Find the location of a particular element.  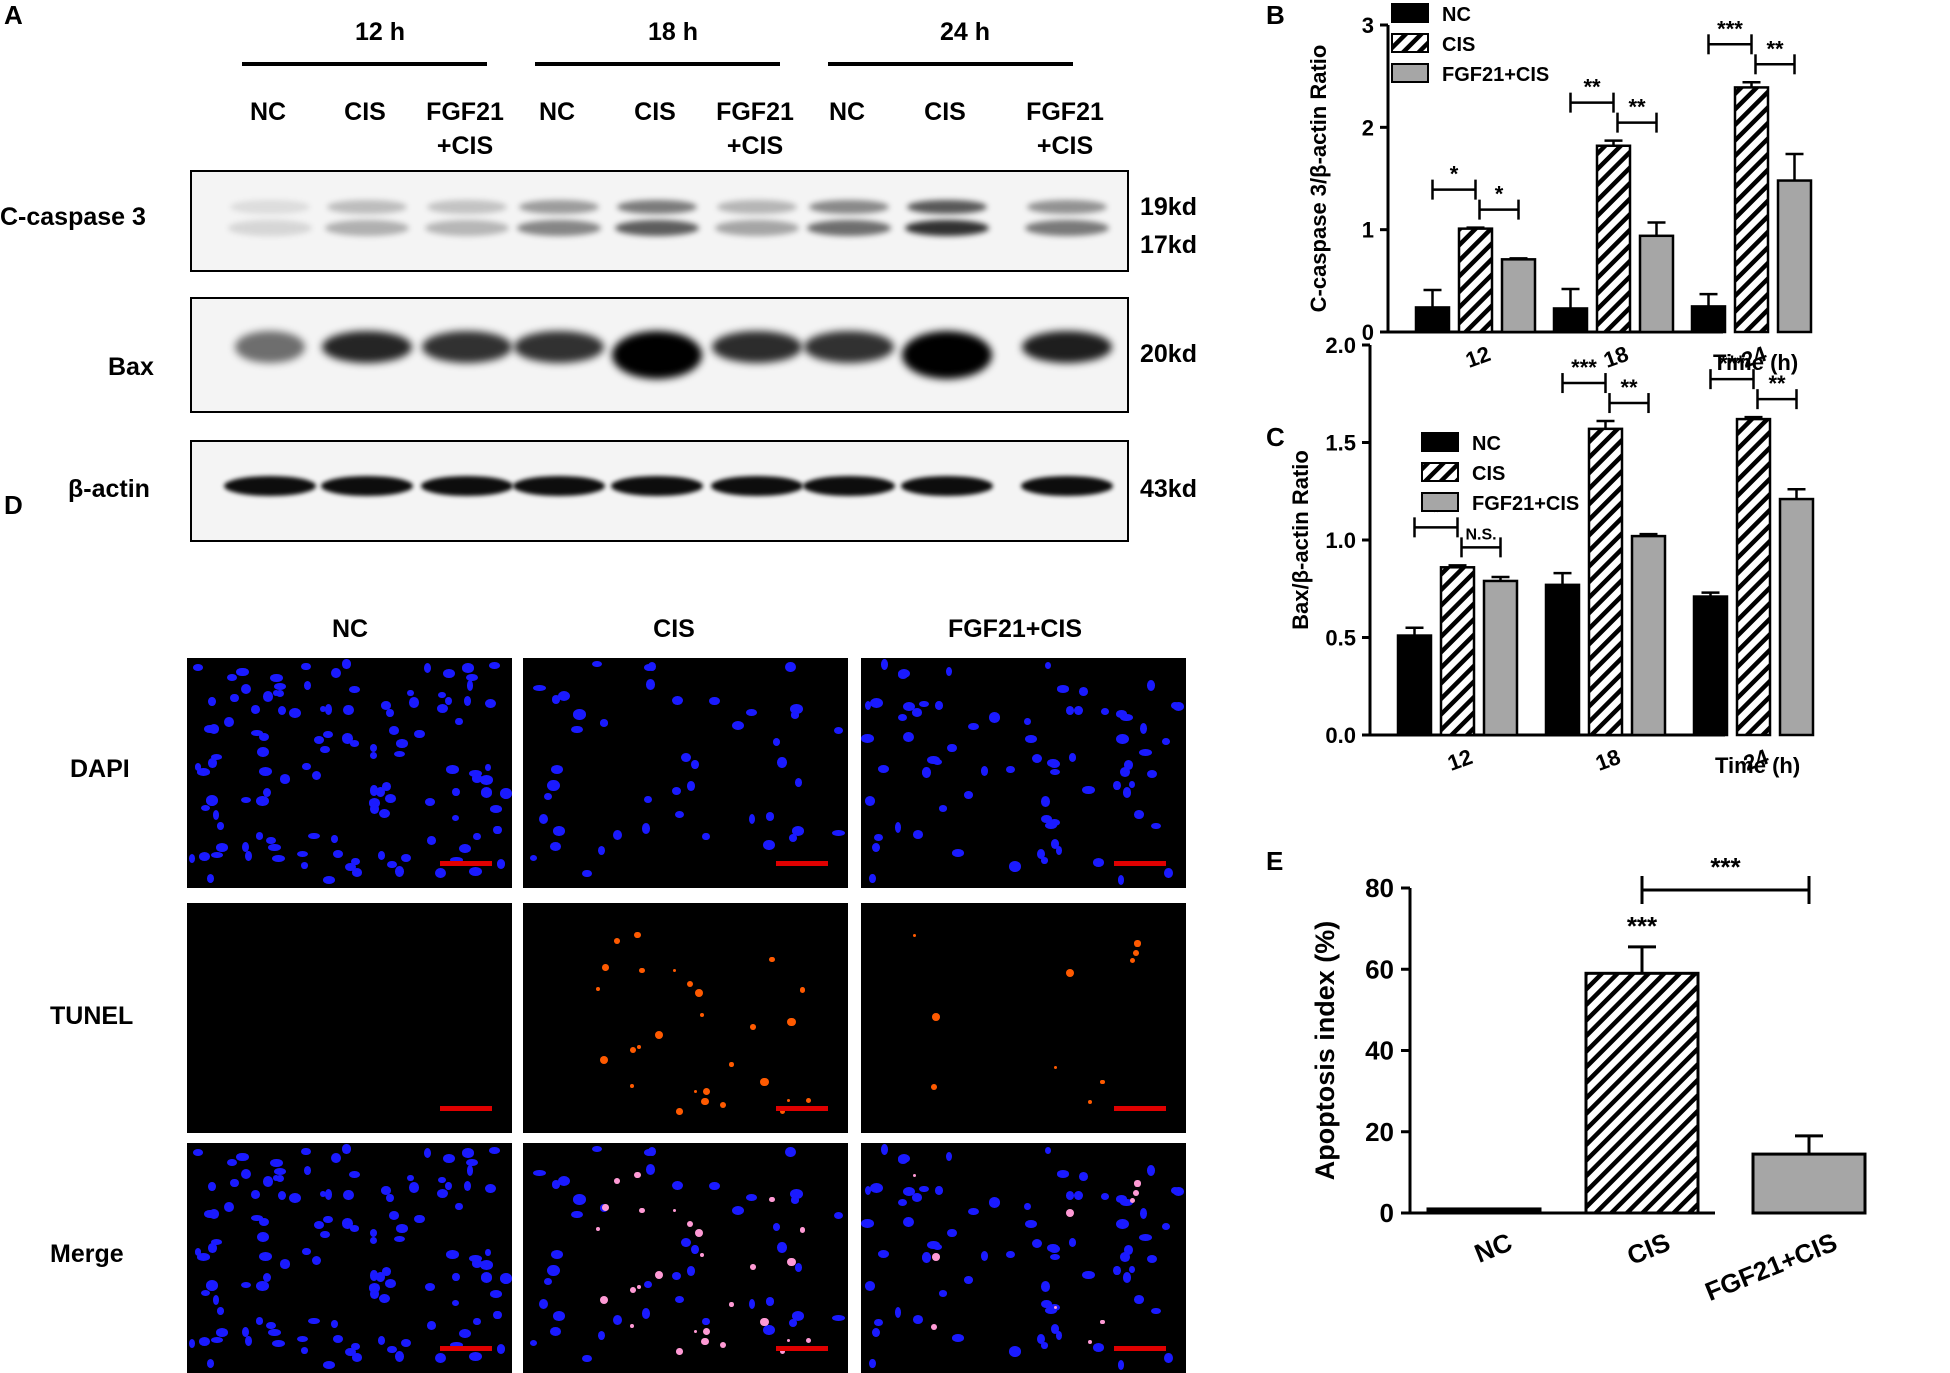

y-tick-label: 0.0 is located at coordinates (1340, 735).